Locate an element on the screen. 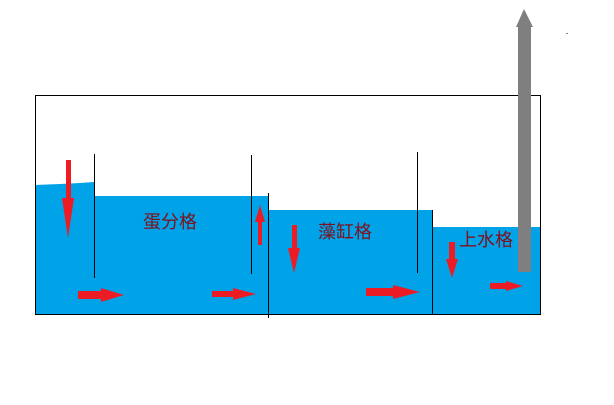 The width and height of the screenshot is (614, 405). arrow-up-icon is located at coordinates (260, 225).